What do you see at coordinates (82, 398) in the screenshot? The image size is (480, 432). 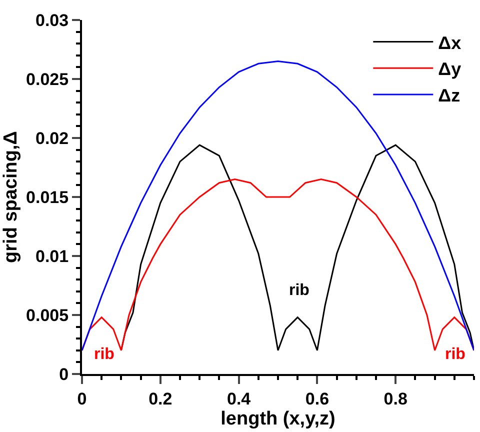 I see `x-tick-label: 0` at bounding box center [82, 398].